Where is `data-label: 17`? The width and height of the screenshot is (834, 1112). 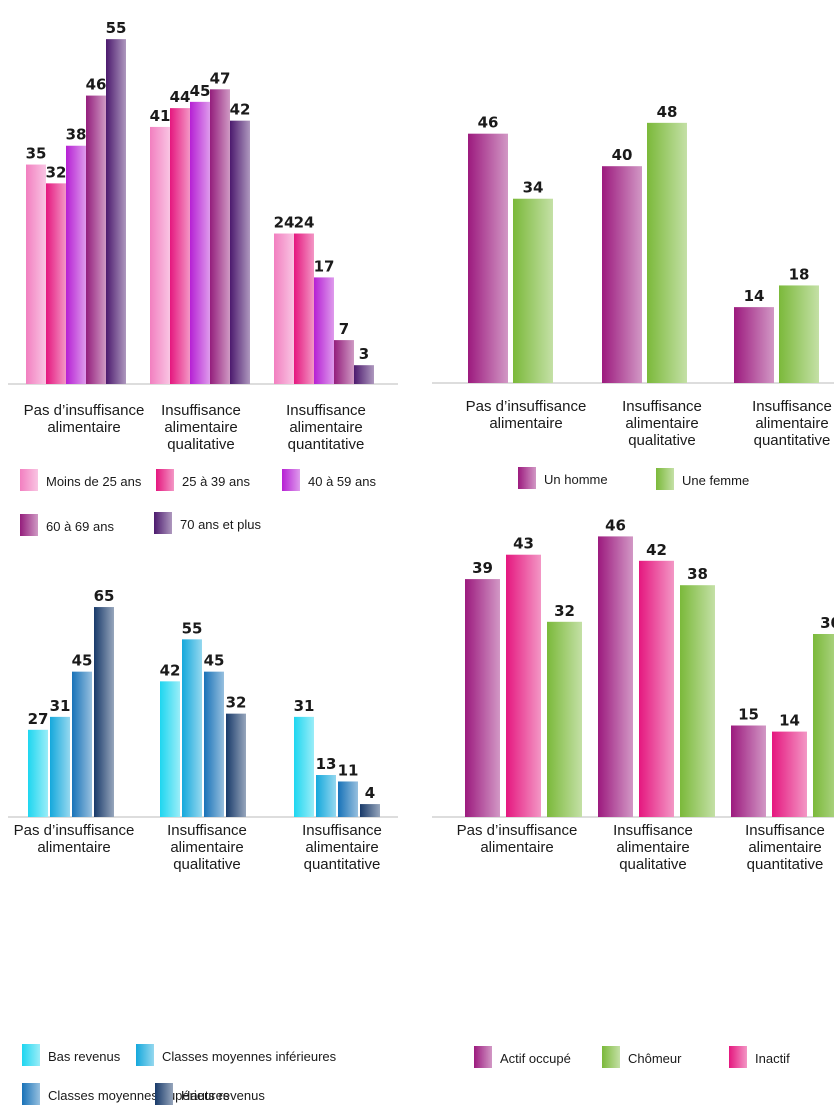 data-label: 17 is located at coordinates (324, 266).